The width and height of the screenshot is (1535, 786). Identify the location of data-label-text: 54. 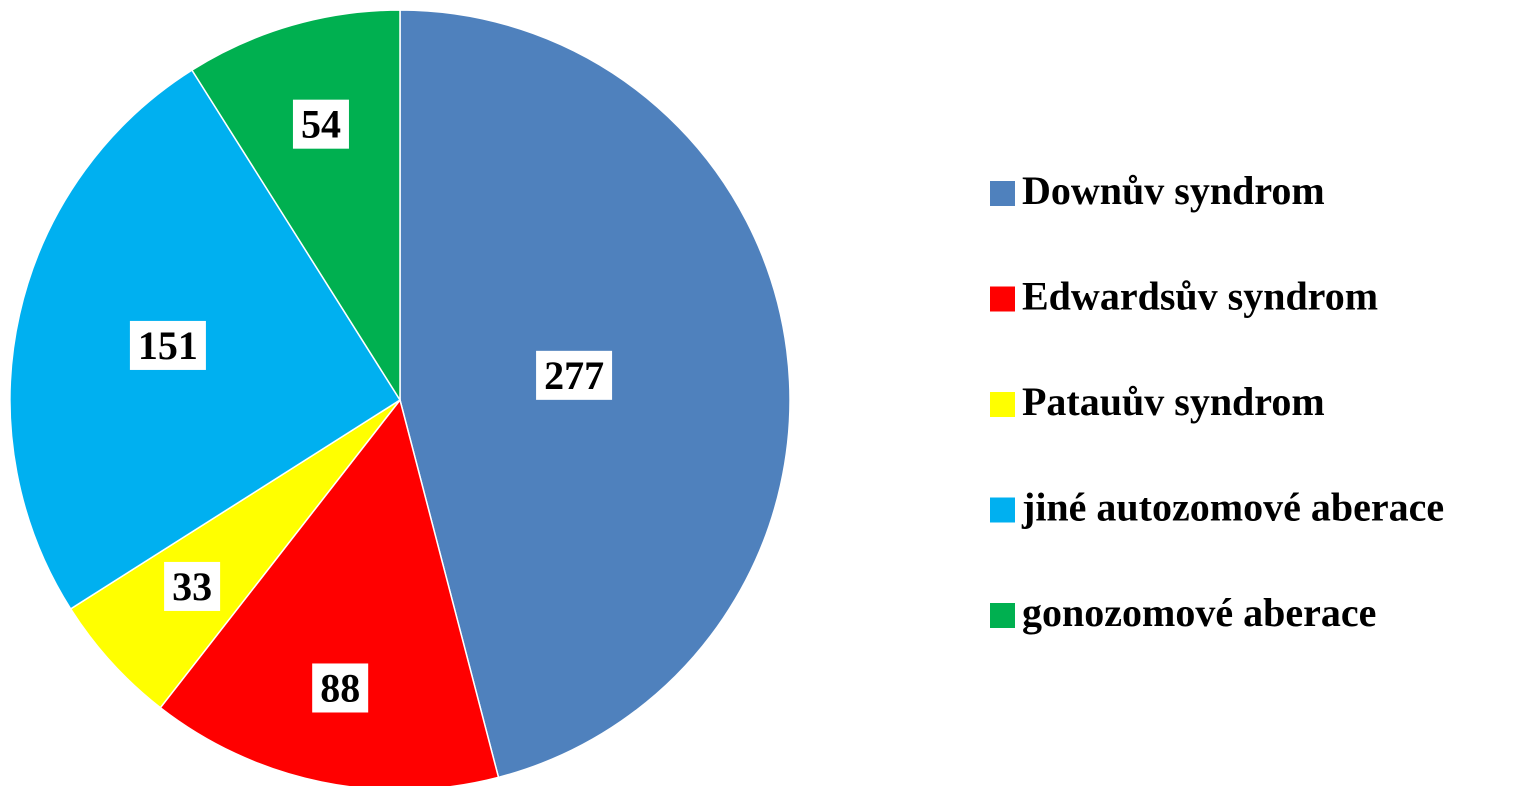
(321, 124).